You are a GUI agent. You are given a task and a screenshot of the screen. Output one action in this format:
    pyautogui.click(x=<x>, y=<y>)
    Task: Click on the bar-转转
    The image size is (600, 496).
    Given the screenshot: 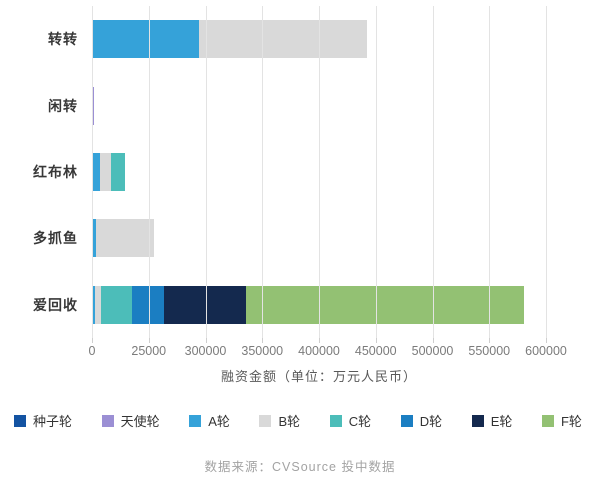 What is the action you would take?
    pyautogui.click(x=319, y=39)
    